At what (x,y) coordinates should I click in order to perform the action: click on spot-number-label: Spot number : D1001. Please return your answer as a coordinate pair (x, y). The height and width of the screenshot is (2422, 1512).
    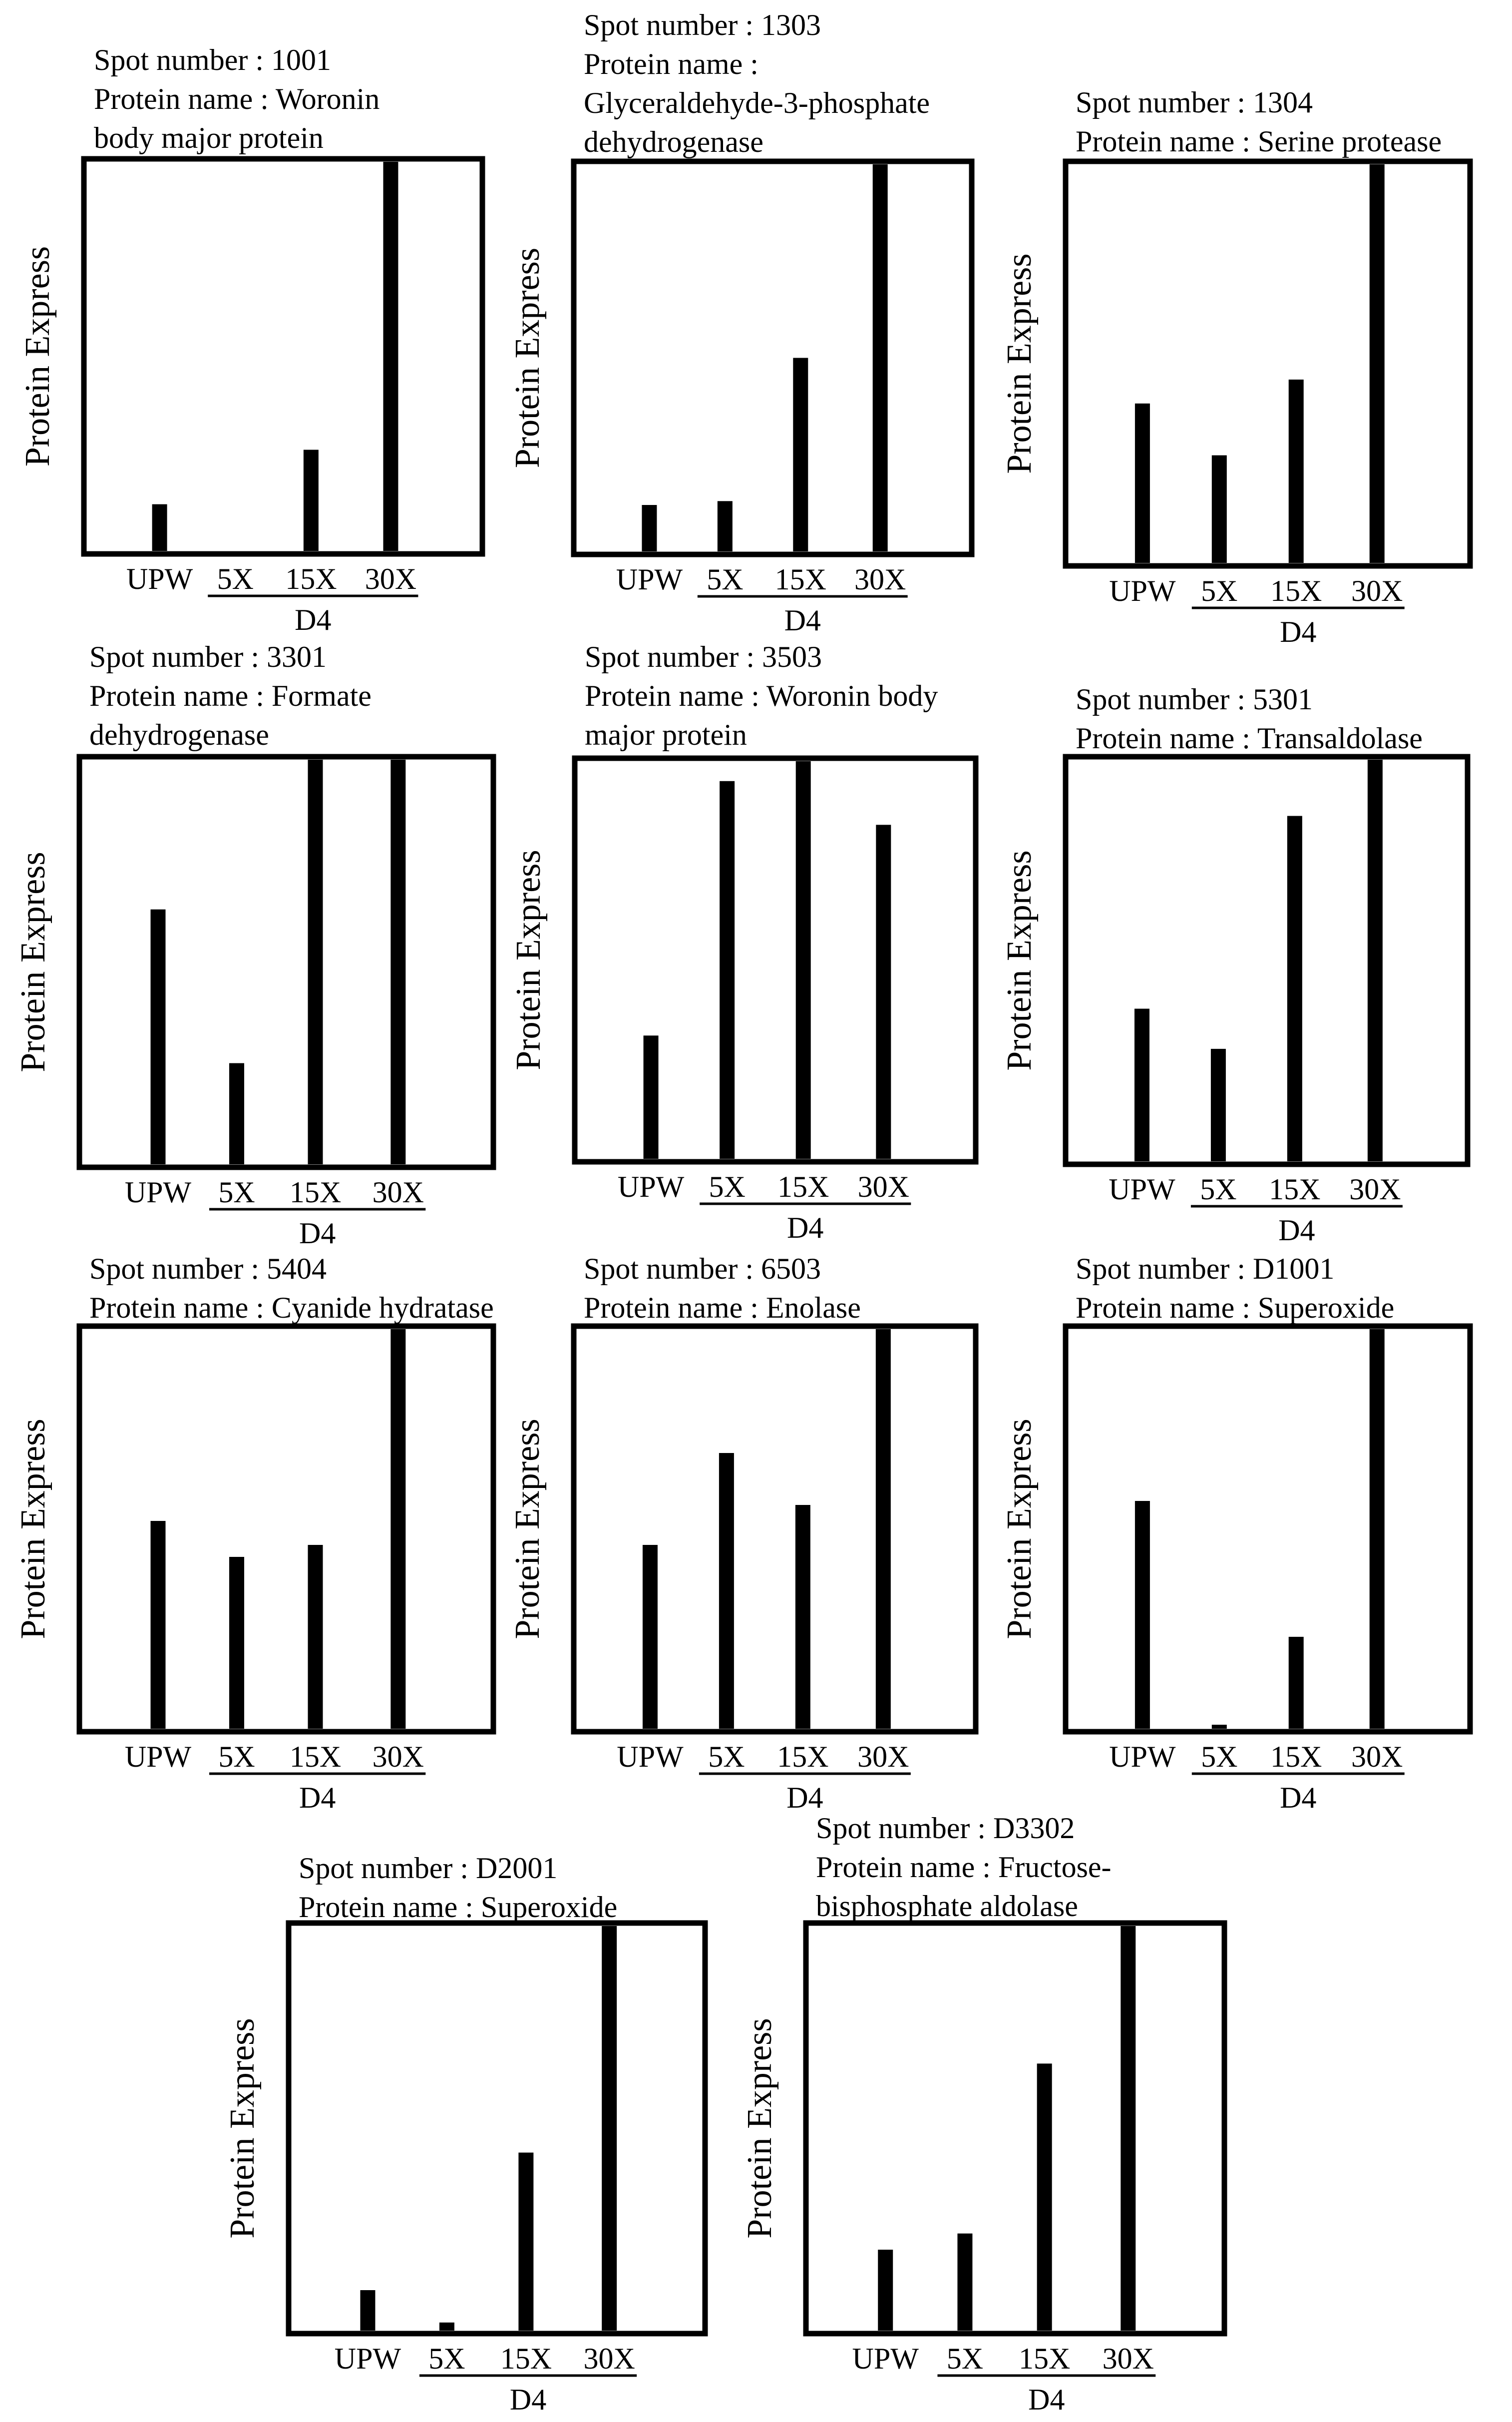
    Looking at the image, I should click on (1205, 1268).